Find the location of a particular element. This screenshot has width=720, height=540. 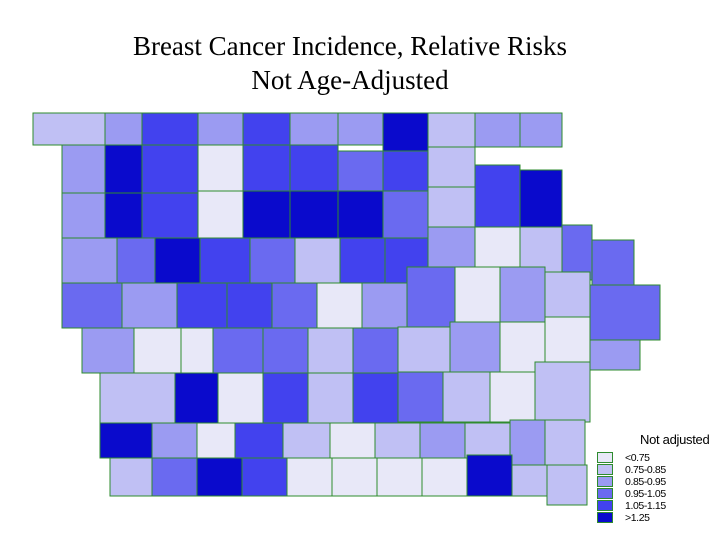

legend-title: Not adjusted is located at coordinates (675, 439).